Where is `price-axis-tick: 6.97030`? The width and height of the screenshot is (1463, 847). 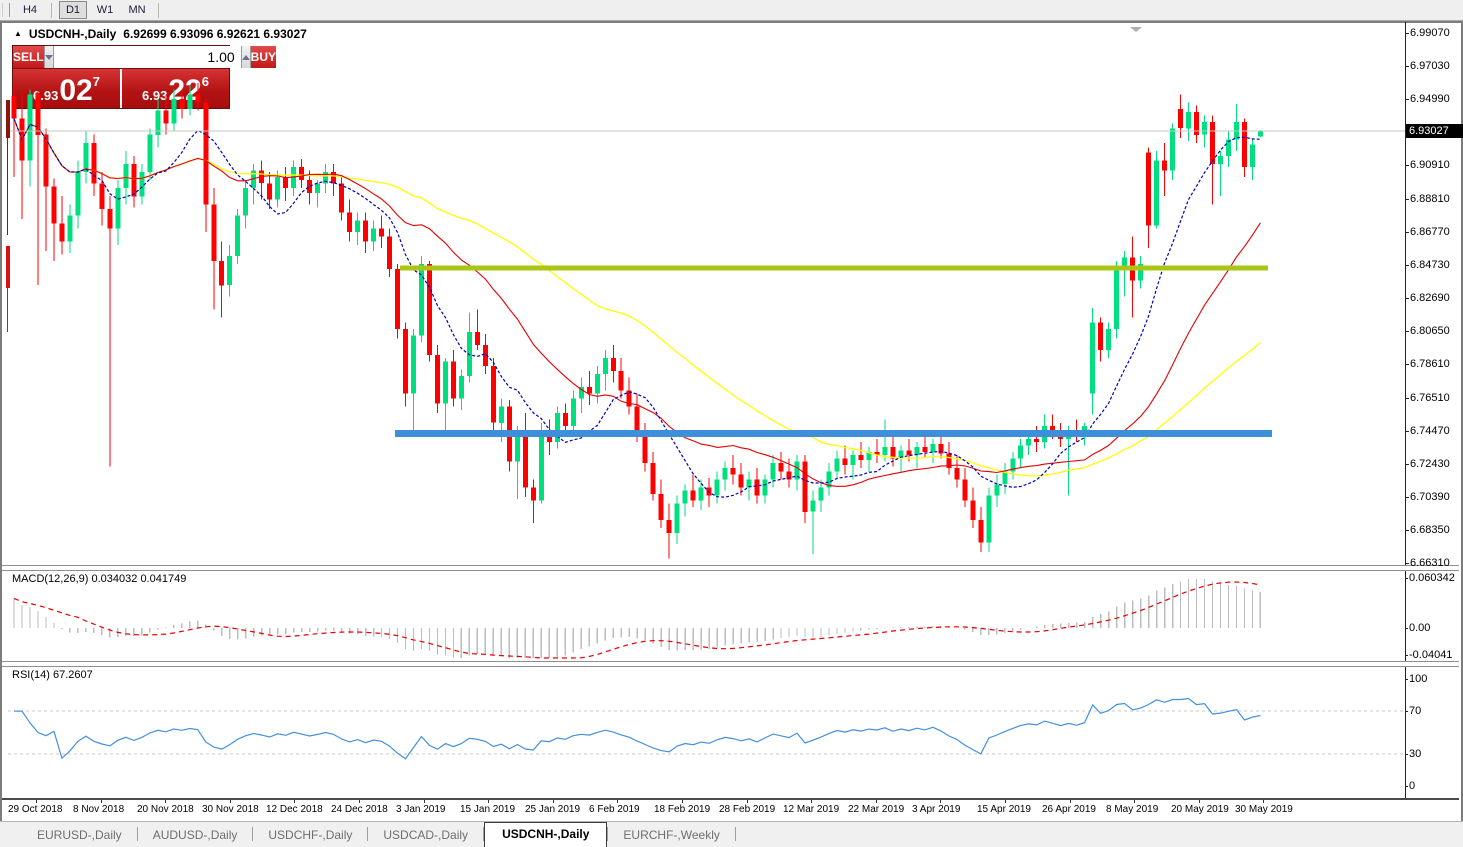 price-axis-tick: 6.97030 is located at coordinates (1427, 66).